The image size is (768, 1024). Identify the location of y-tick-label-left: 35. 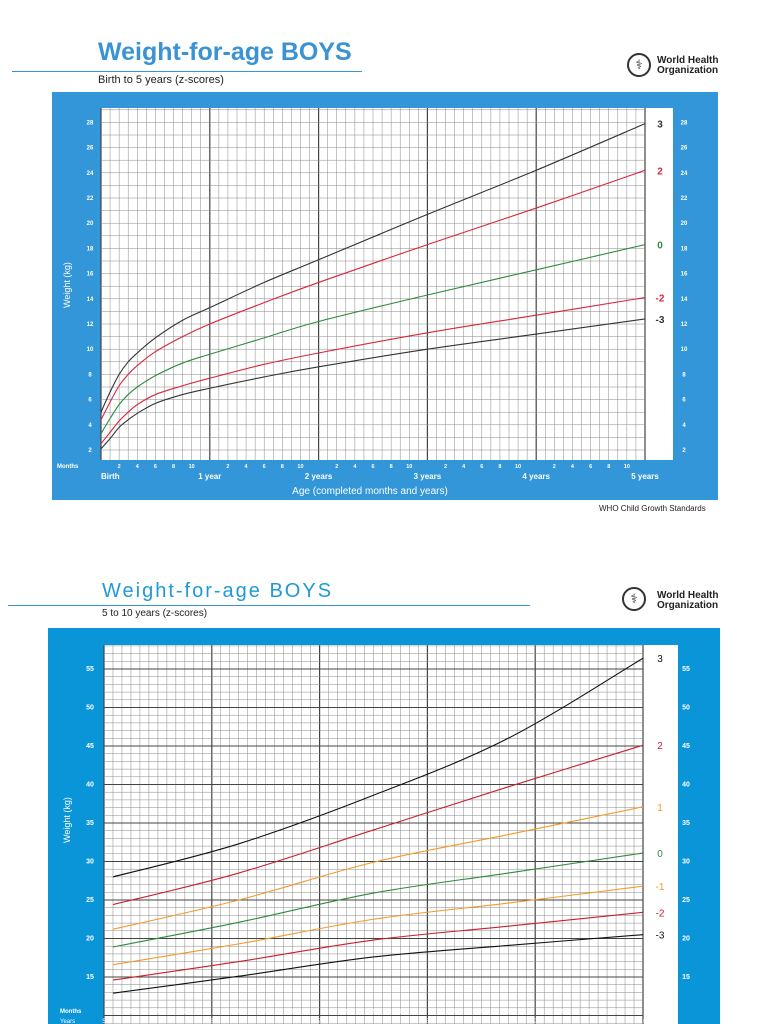
(90, 823).